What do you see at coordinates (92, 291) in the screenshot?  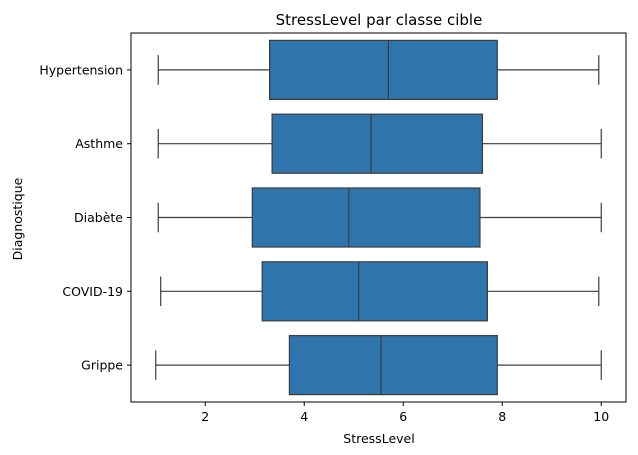 I see `y-tick-label: COVID-19` at bounding box center [92, 291].